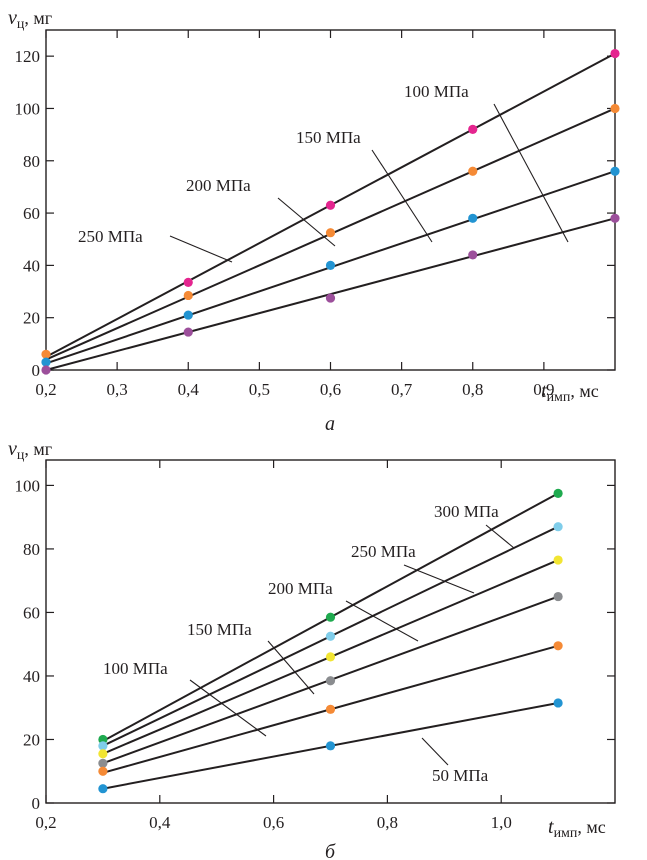 The image size is (647, 860). What do you see at coordinates (501, 822) in the screenshot?
I see `x-tick-label: 1,0` at bounding box center [501, 822].